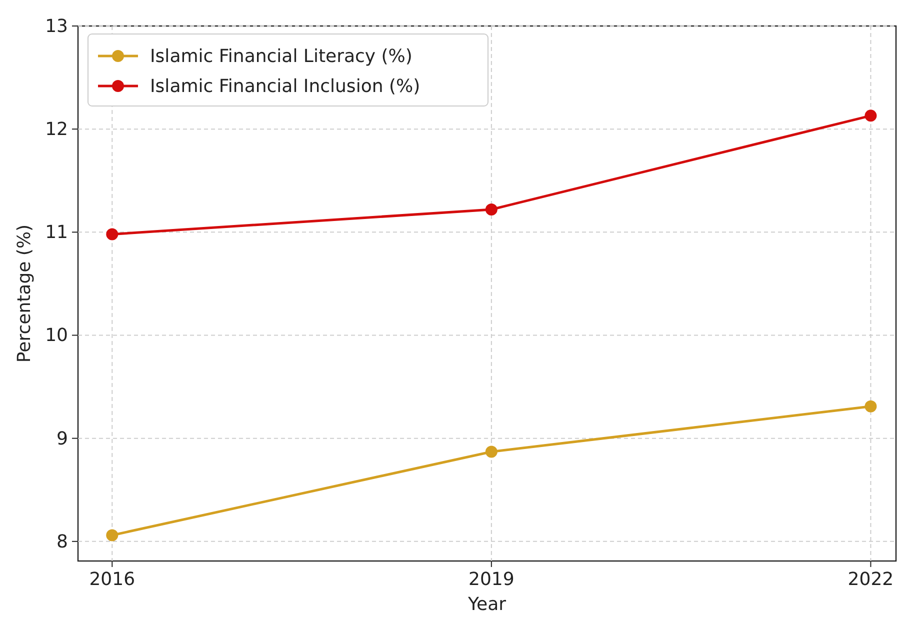 The width and height of the screenshot is (917, 625). Describe the element at coordinates (56, 335) in the screenshot. I see `y-tick-label: 10` at that location.